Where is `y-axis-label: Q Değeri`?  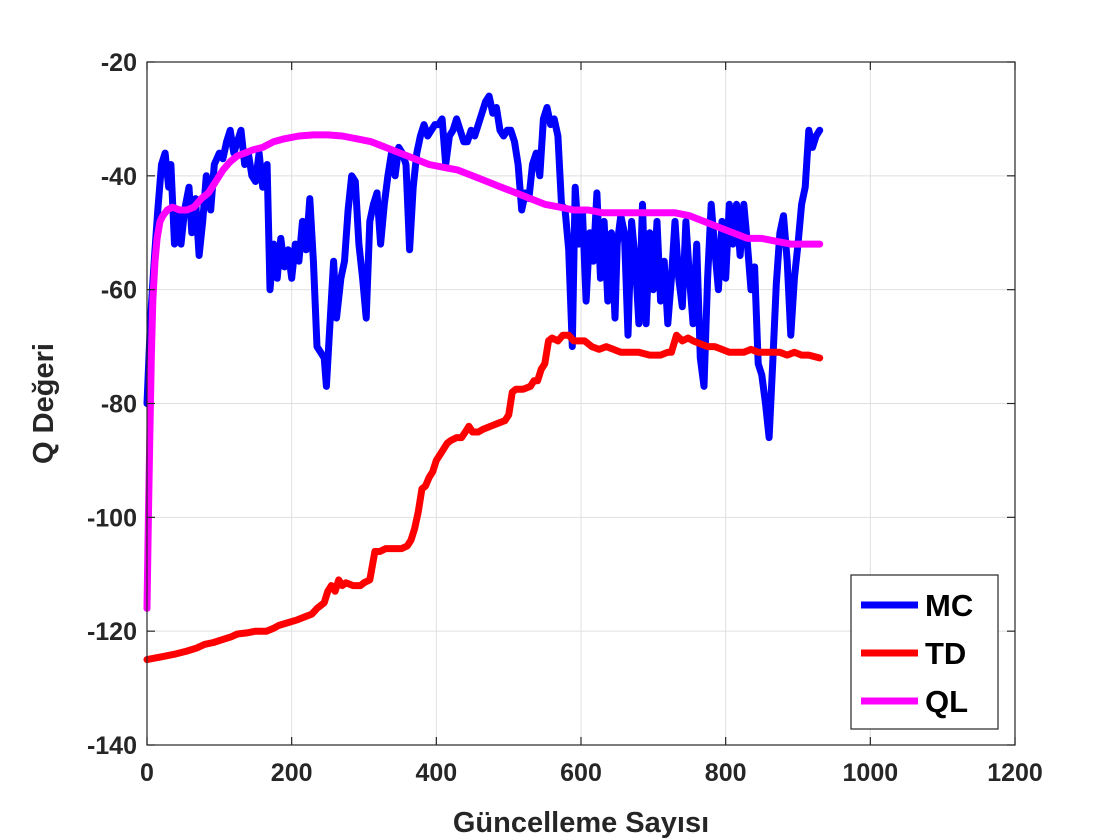 y-axis-label: Q Değeri is located at coordinates (44, 403).